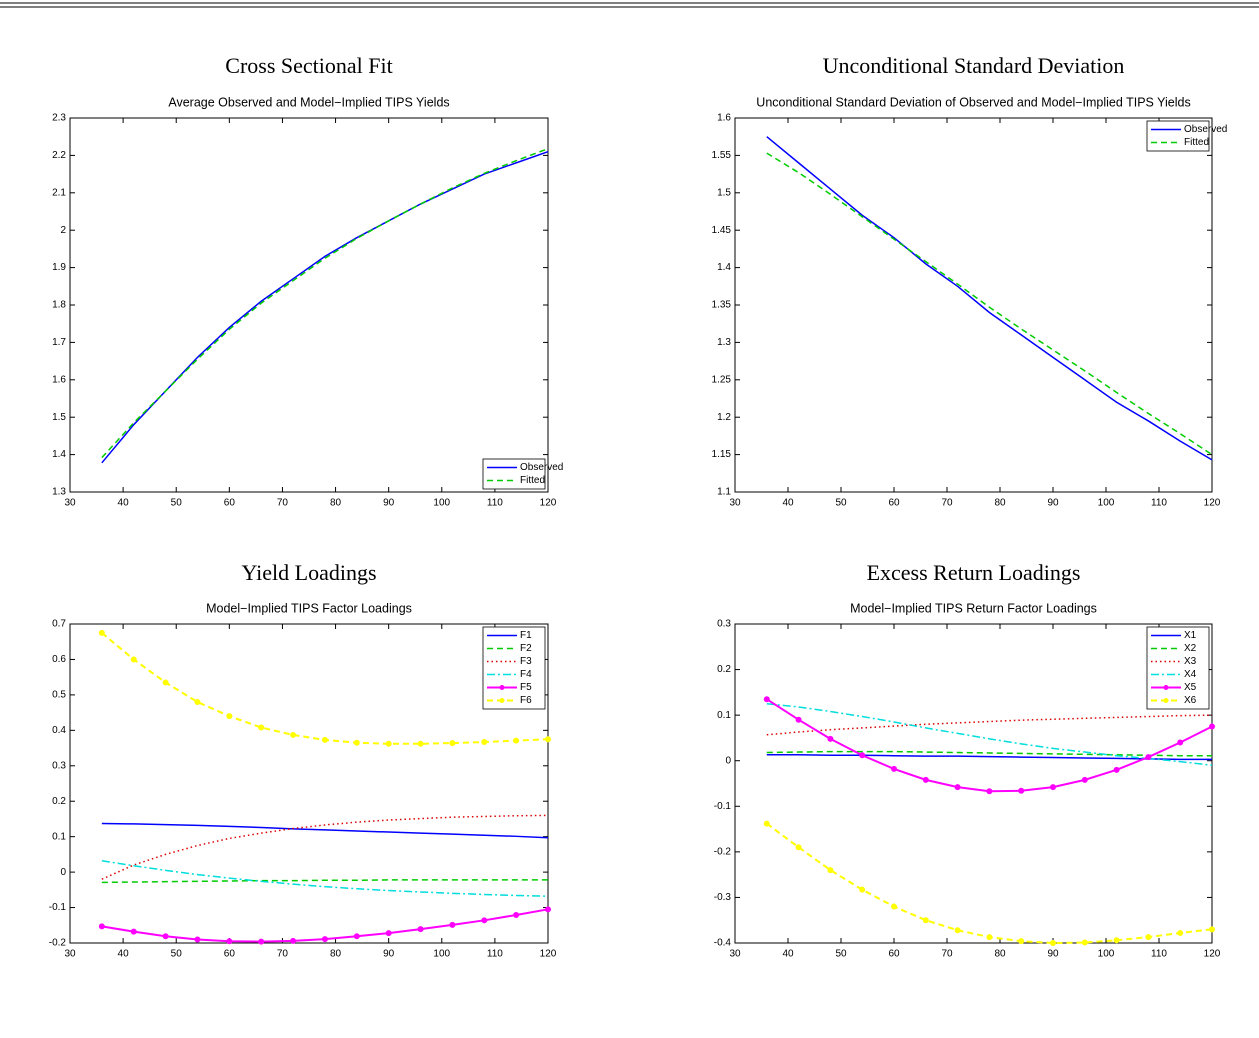  What do you see at coordinates (59, 695) in the screenshot?
I see `y-tick-label: 0.5` at bounding box center [59, 695].